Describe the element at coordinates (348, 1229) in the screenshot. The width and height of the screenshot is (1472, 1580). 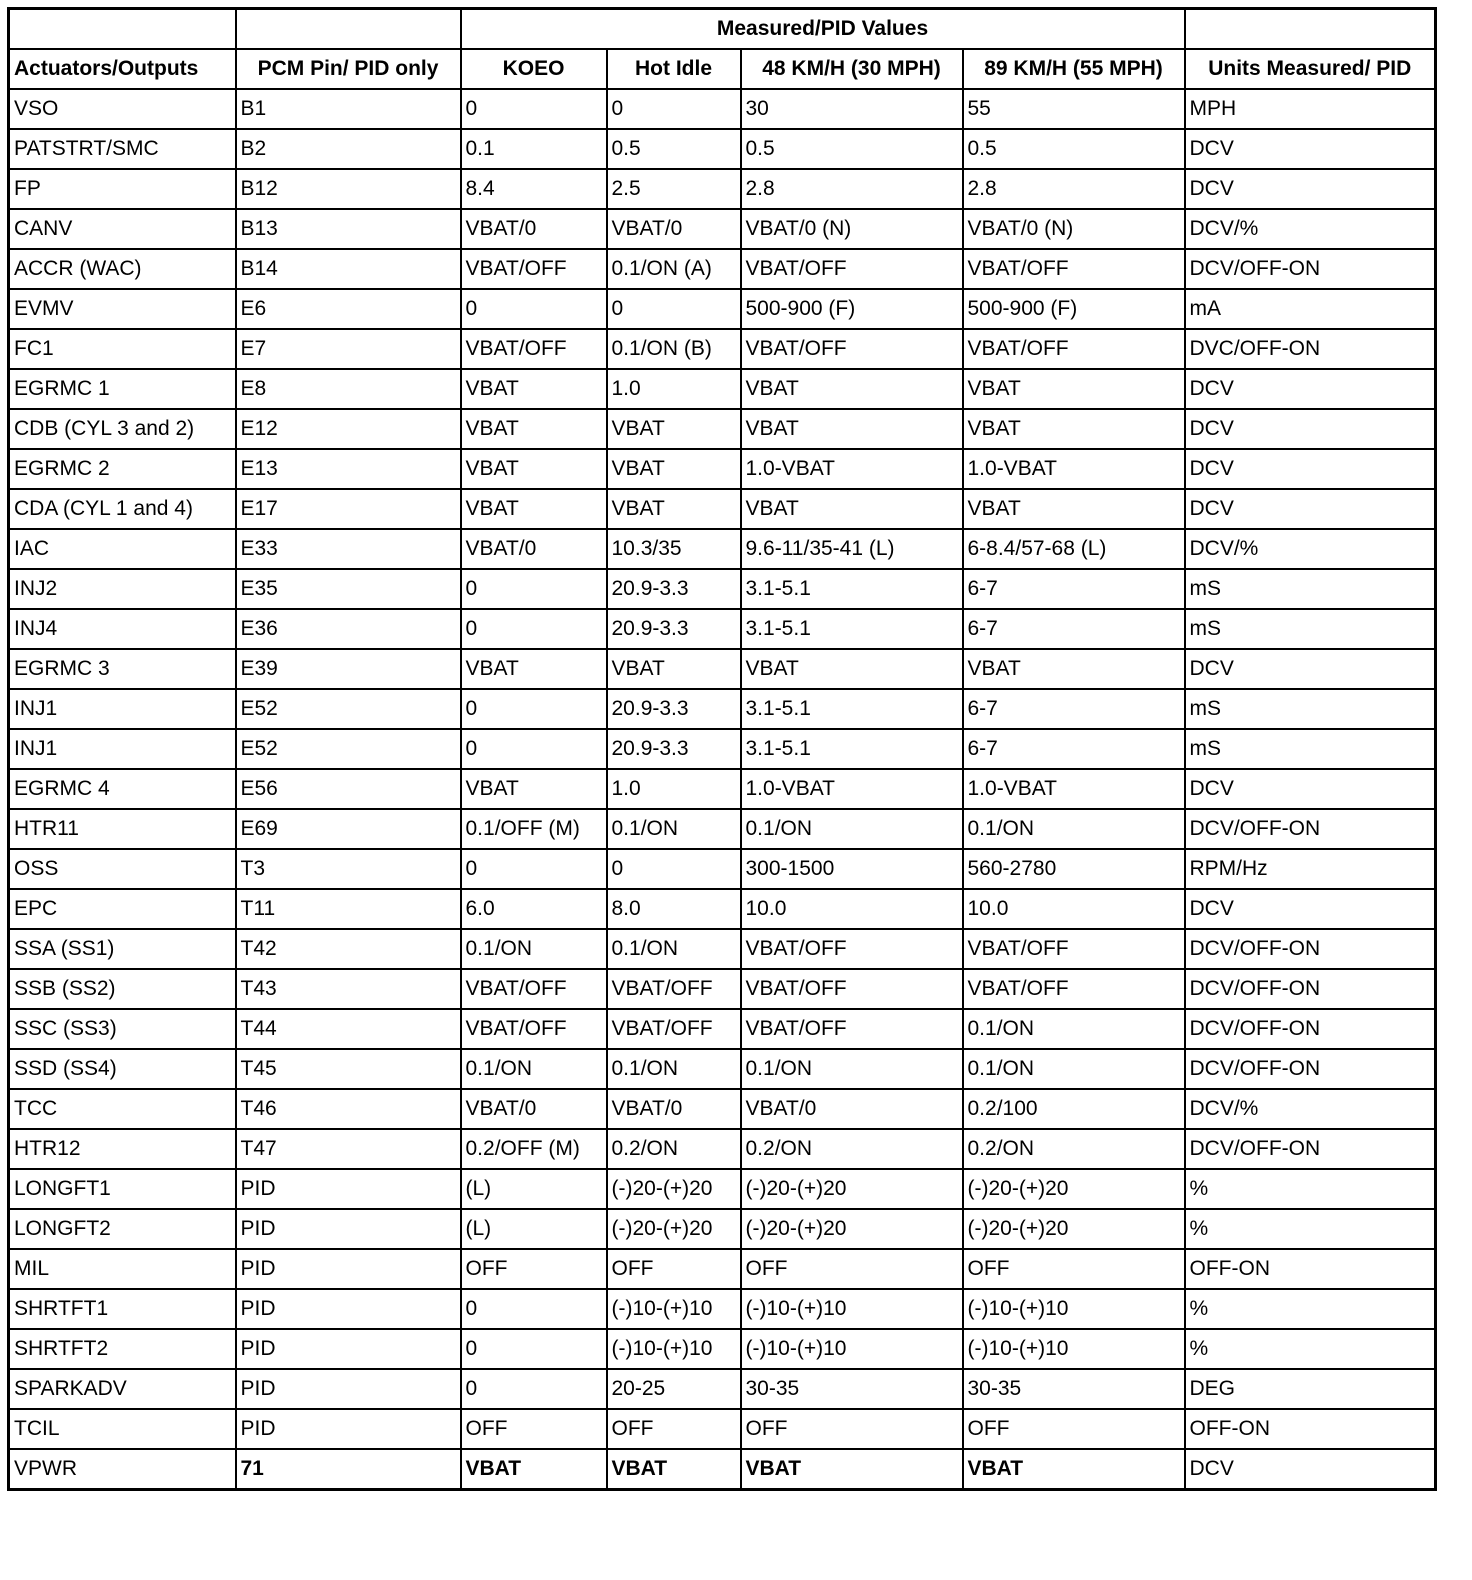
I see `table-cell: PID` at that location.